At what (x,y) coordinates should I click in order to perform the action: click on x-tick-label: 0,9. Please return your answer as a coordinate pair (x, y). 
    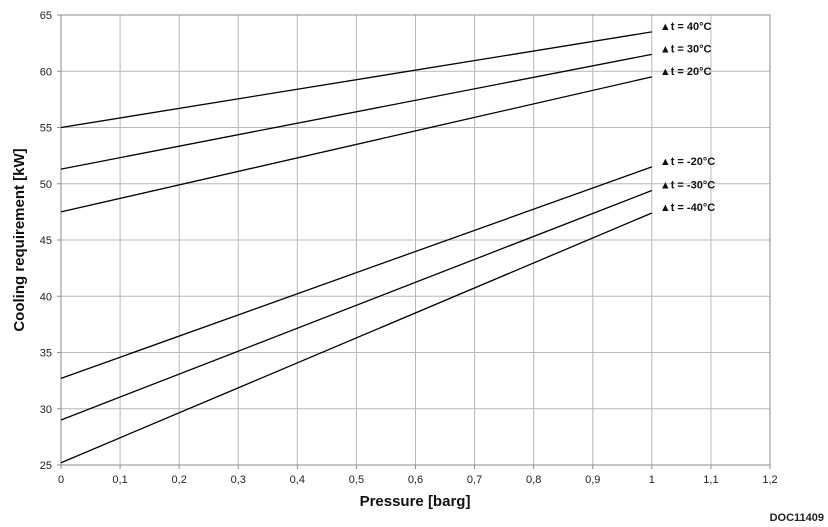
    Looking at the image, I should click on (592, 480).